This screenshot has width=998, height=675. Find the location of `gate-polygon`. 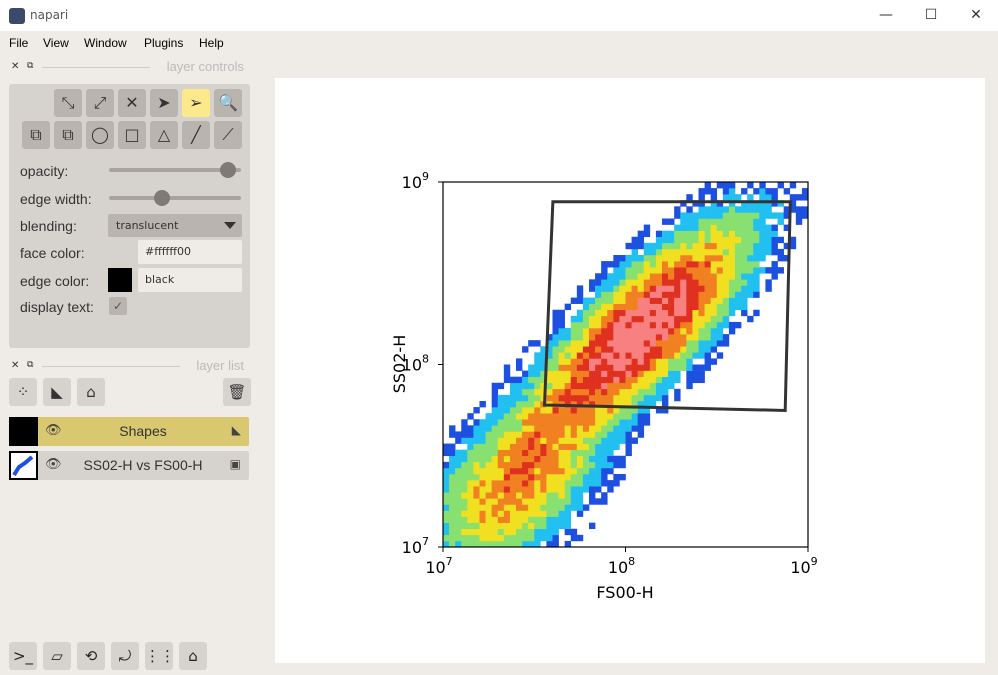

gate-polygon is located at coordinates (667, 306).